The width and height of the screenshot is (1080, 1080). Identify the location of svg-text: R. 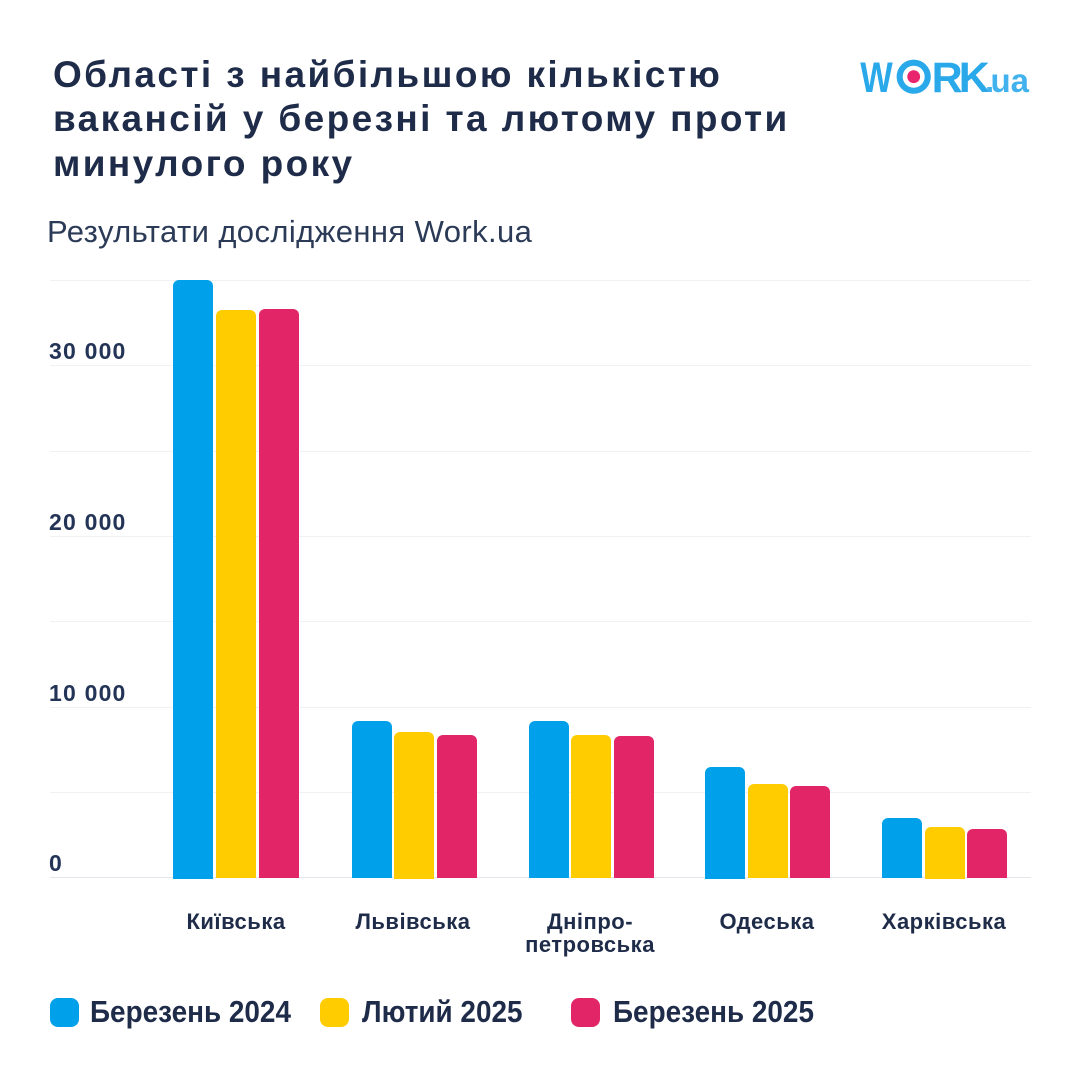
(947, 78).